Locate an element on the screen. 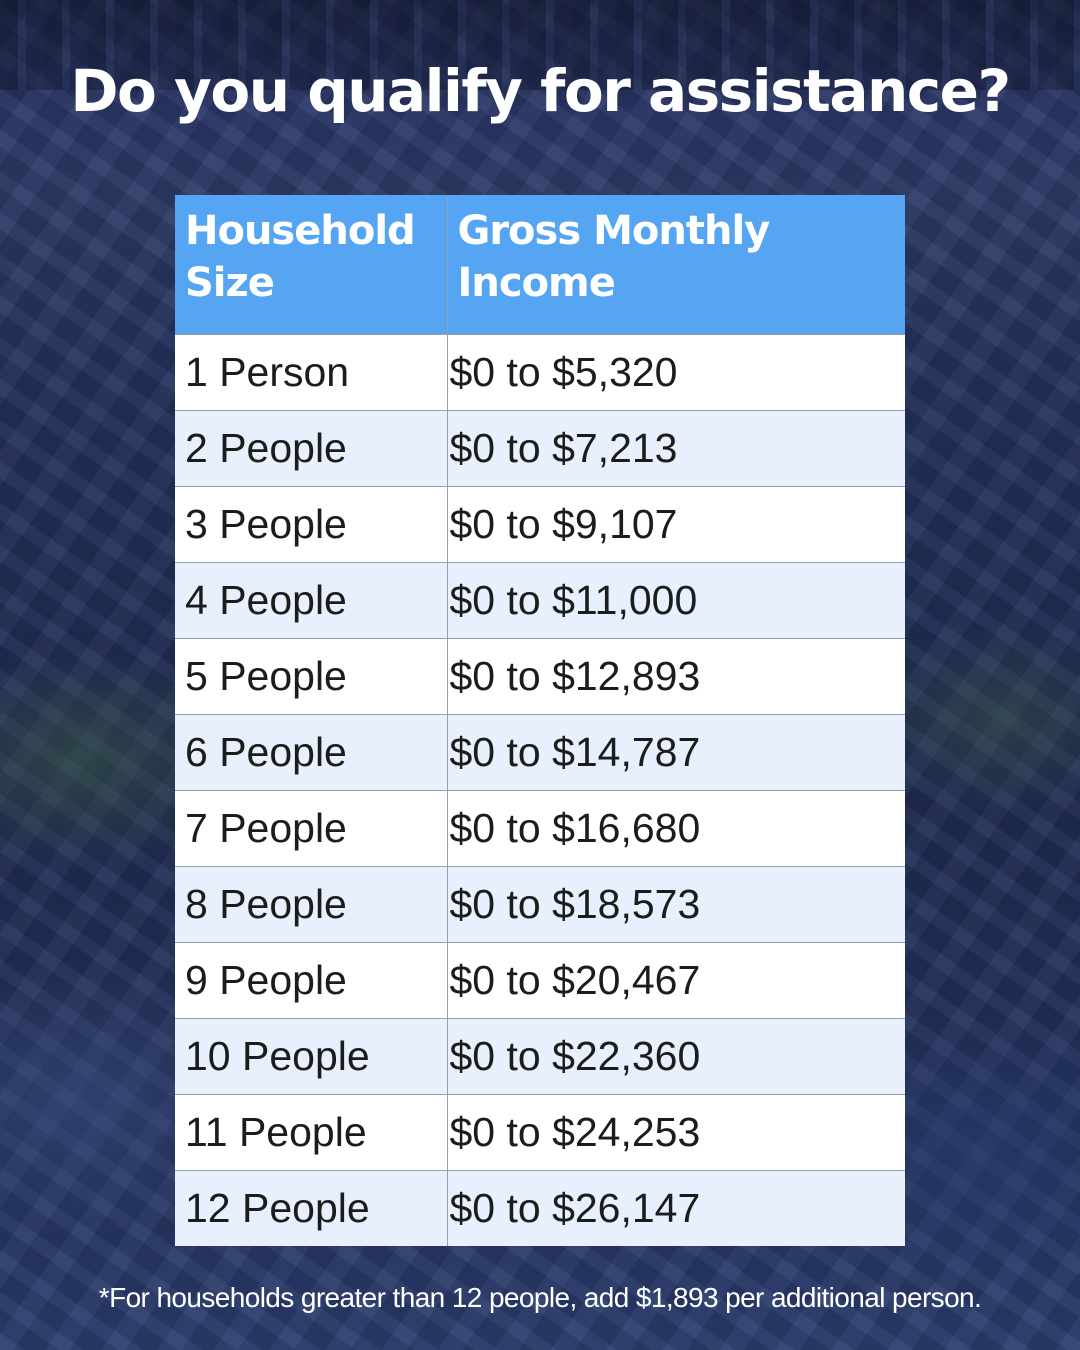 Image resolution: width=1080 pixels, height=1350 pixels. household-size-cell: 5 People is located at coordinates (311, 675).